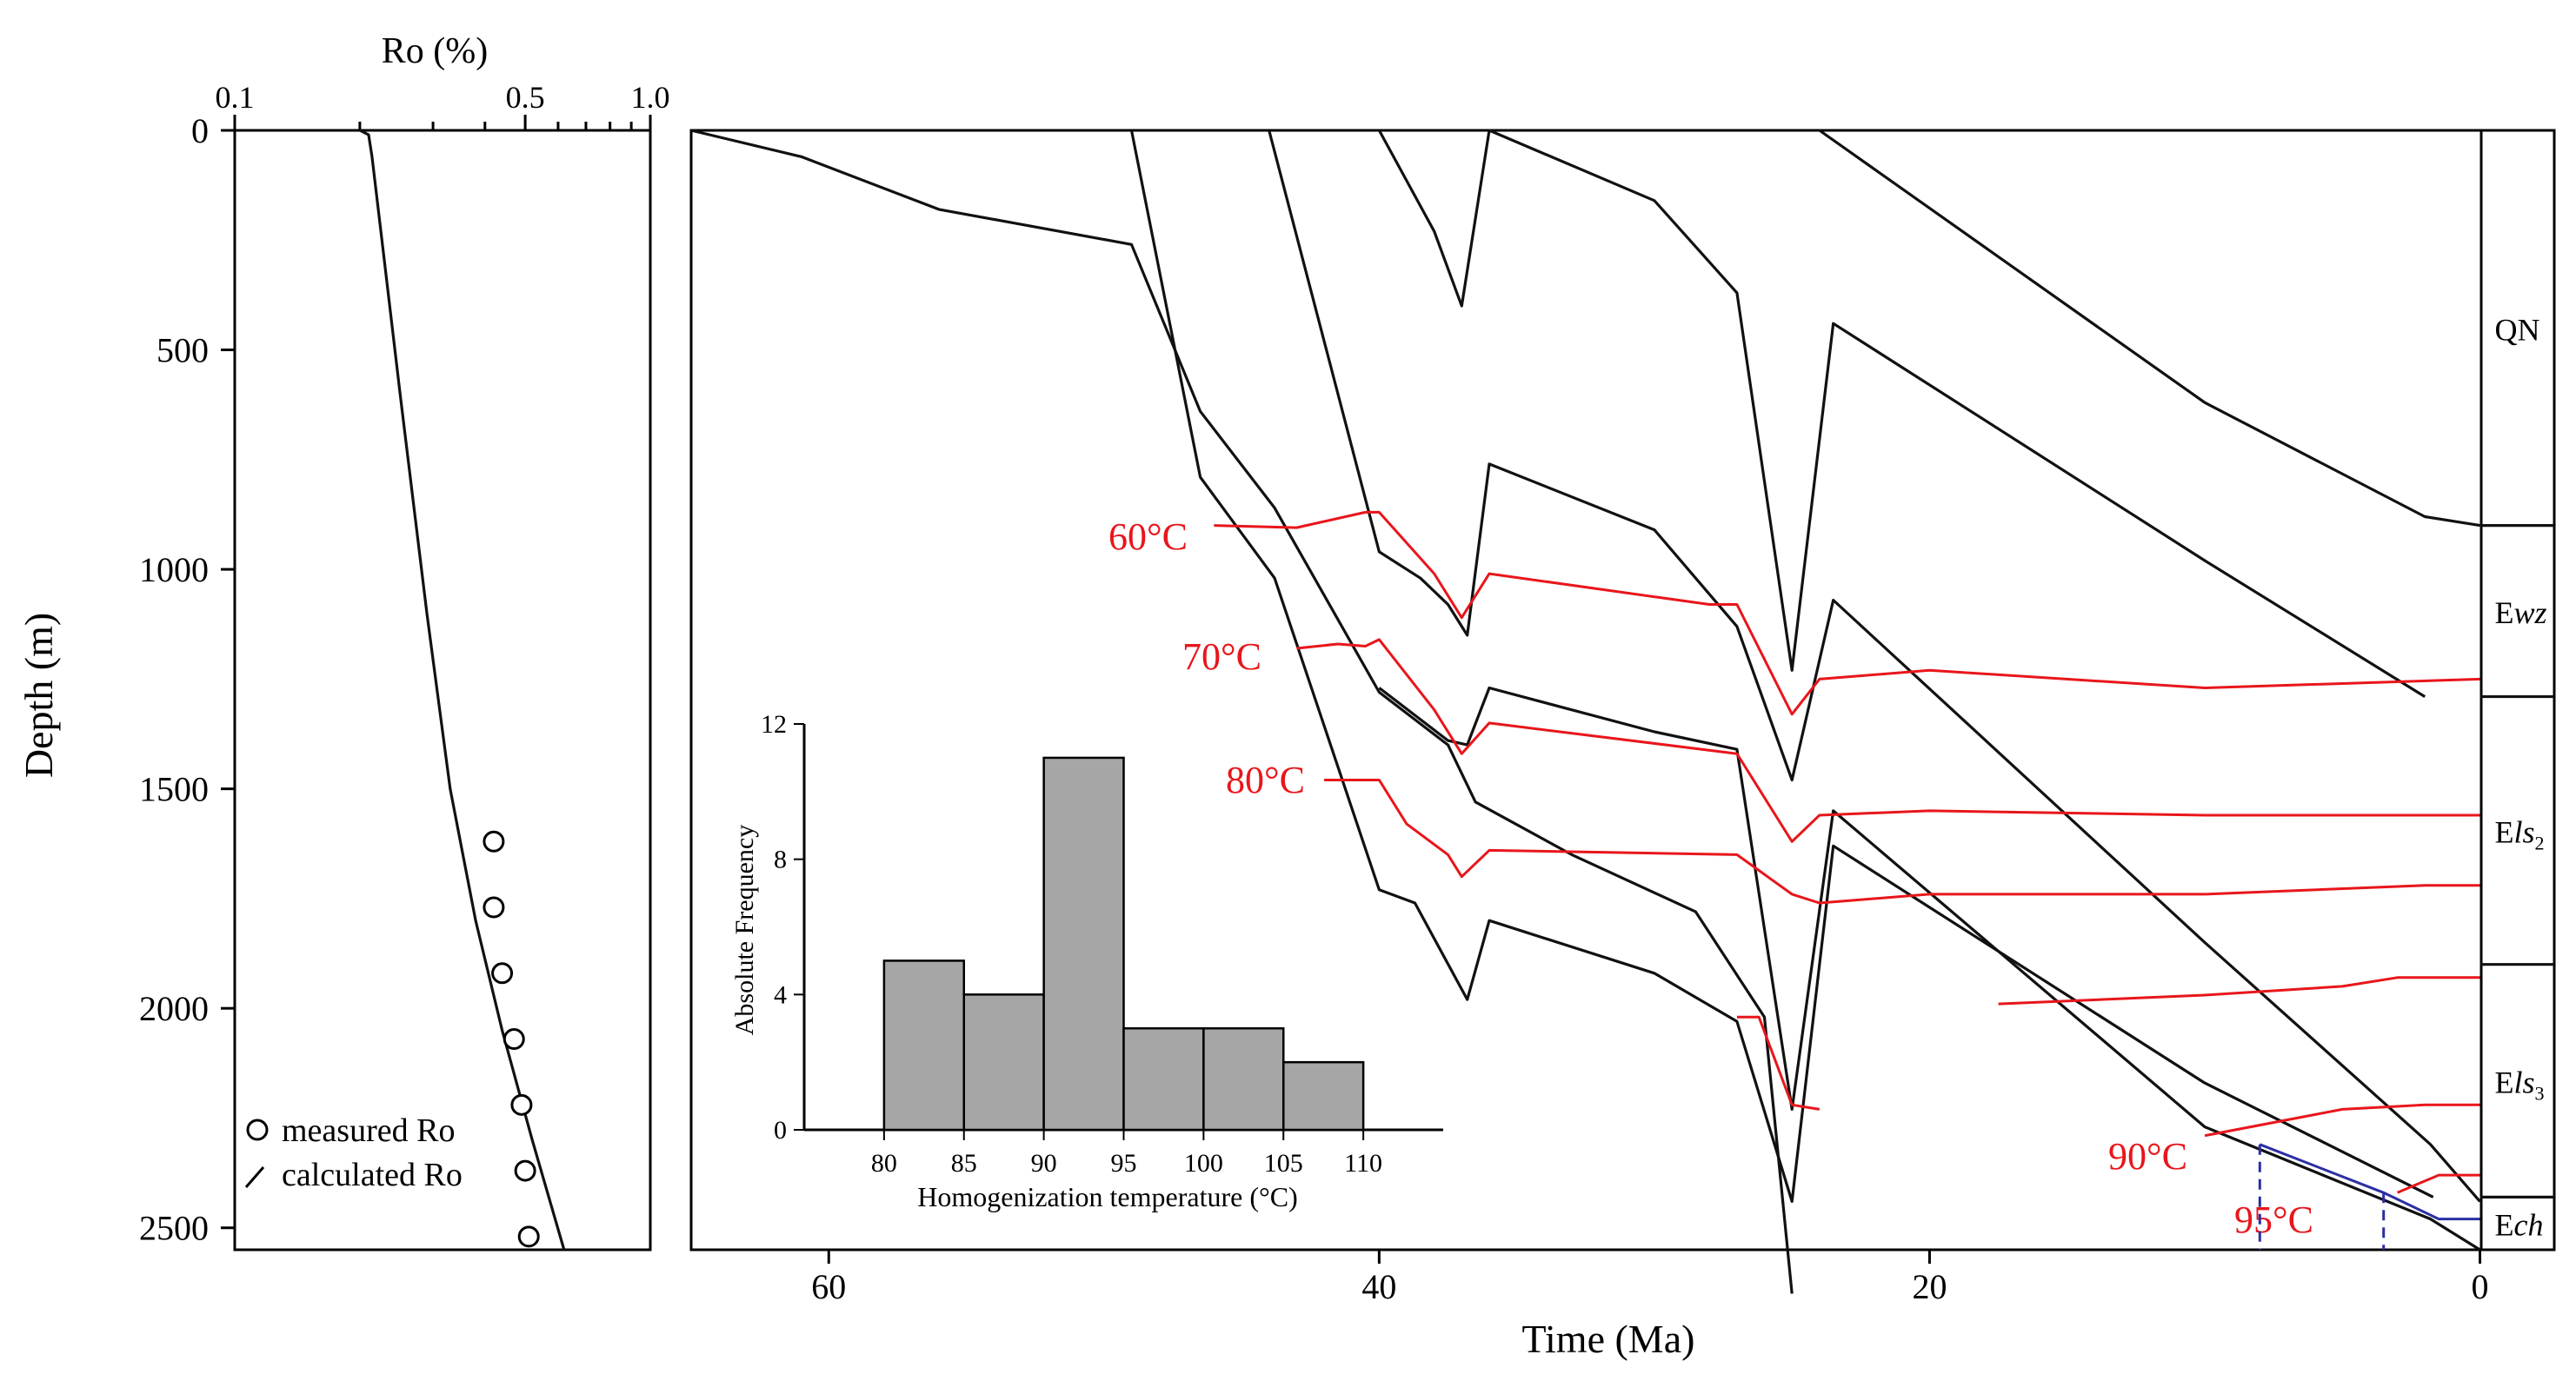 The width and height of the screenshot is (2576, 1381). Describe the element at coordinates (1124, 1163) in the screenshot. I see `hist-x-tick-label: 95` at that location.